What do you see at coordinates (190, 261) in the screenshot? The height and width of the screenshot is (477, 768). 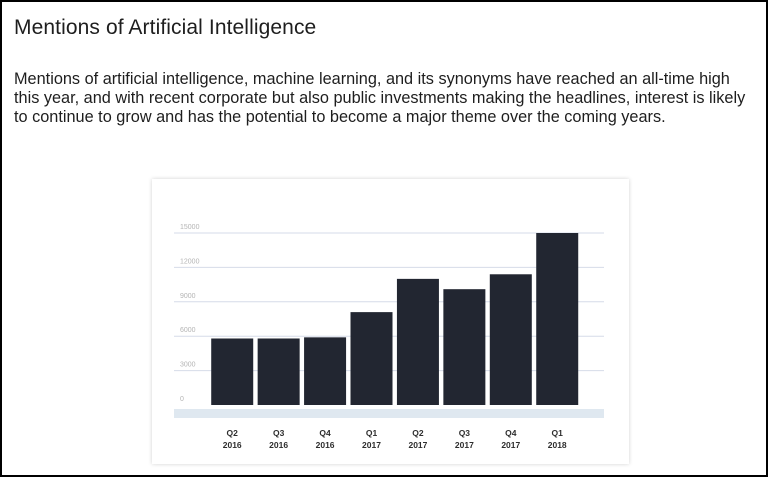 I see `y-tick-label: 12000` at bounding box center [190, 261].